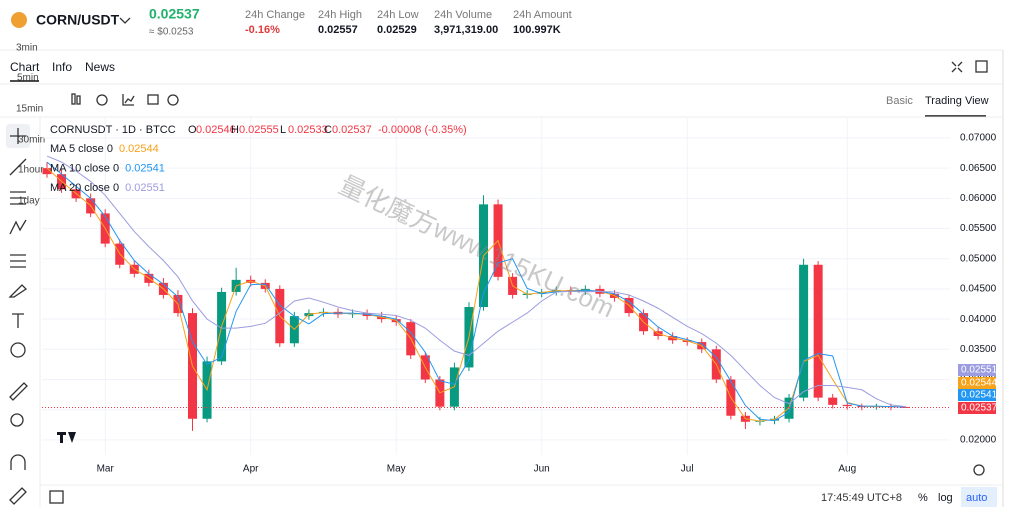 The height and width of the screenshot is (507, 1023). What do you see at coordinates (352, 130) in the screenshot?
I see `legend-ohlc-value: 0.02537` at bounding box center [352, 130].